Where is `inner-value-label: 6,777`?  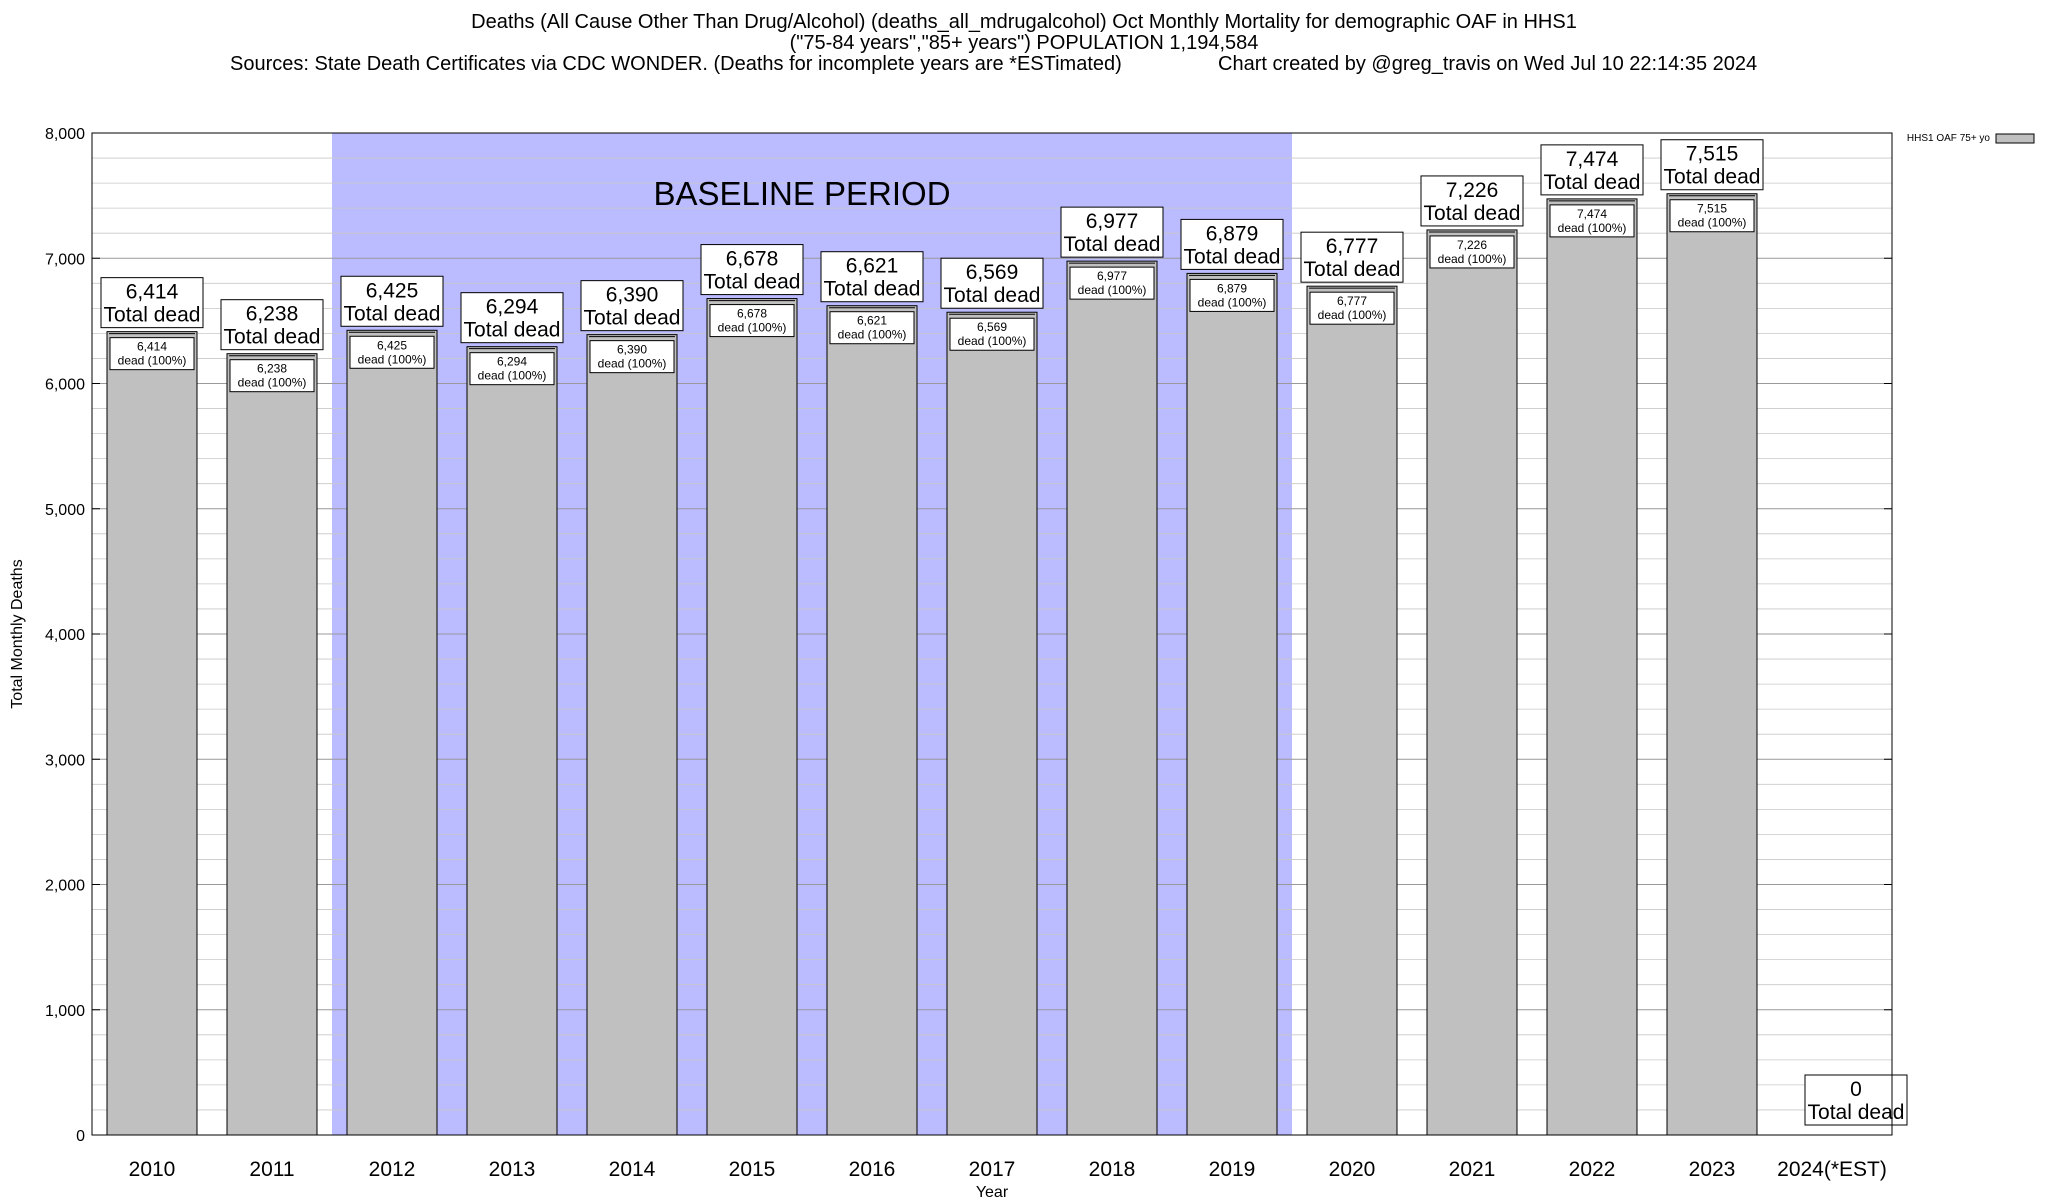 inner-value-label: 6,777 is located at coordinates (1352, 301).